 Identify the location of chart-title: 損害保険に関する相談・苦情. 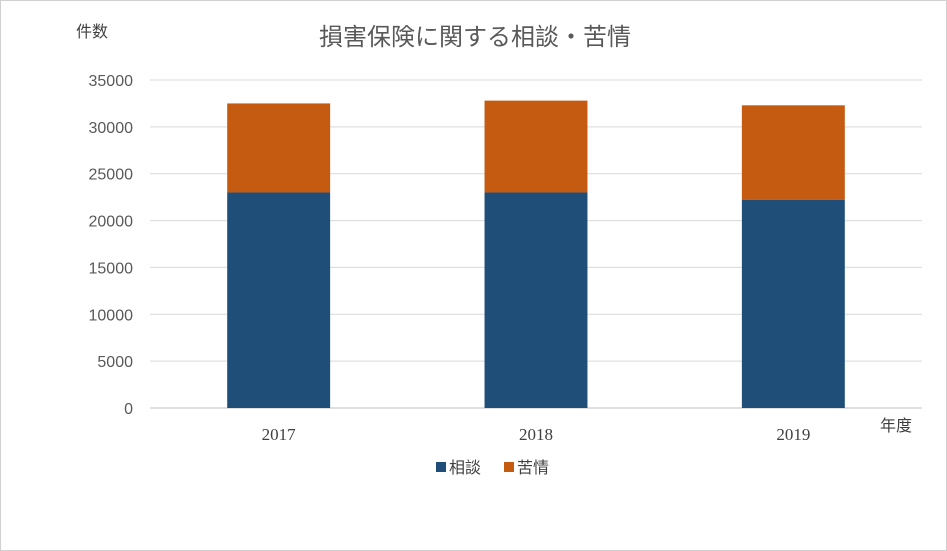
(475, 37).